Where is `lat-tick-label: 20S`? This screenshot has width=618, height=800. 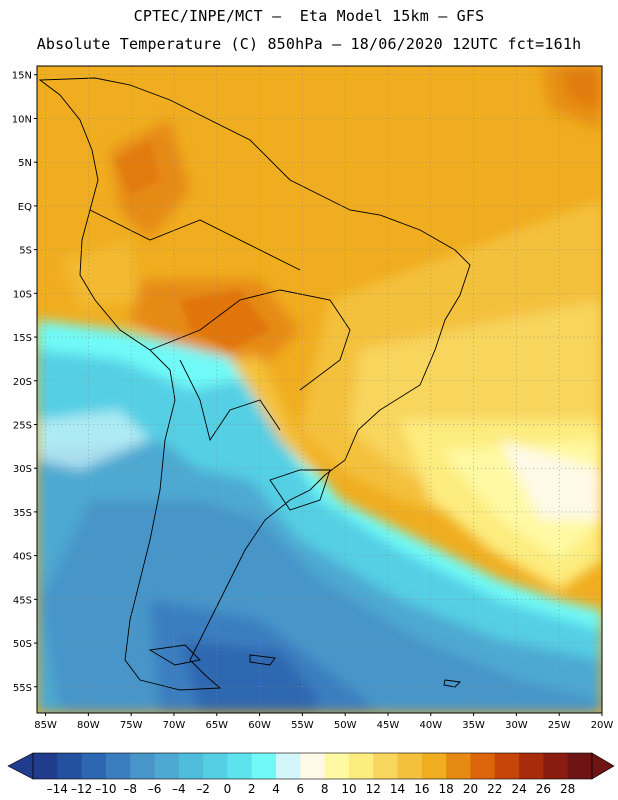
lat-tick-label: 20S is located at coordinates (22, 382).